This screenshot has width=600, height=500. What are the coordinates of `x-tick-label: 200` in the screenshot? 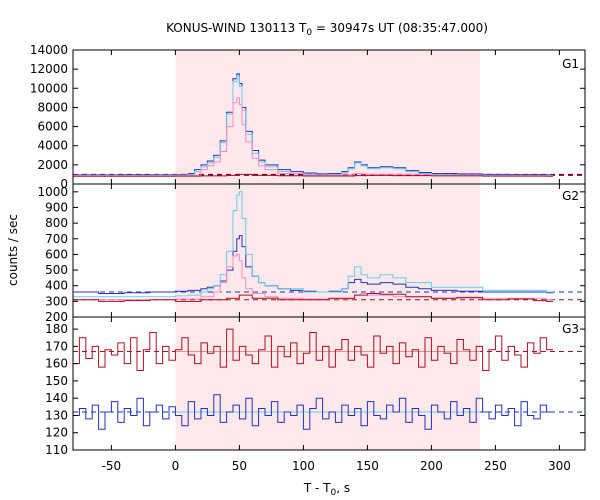 It's located at (431, 466).